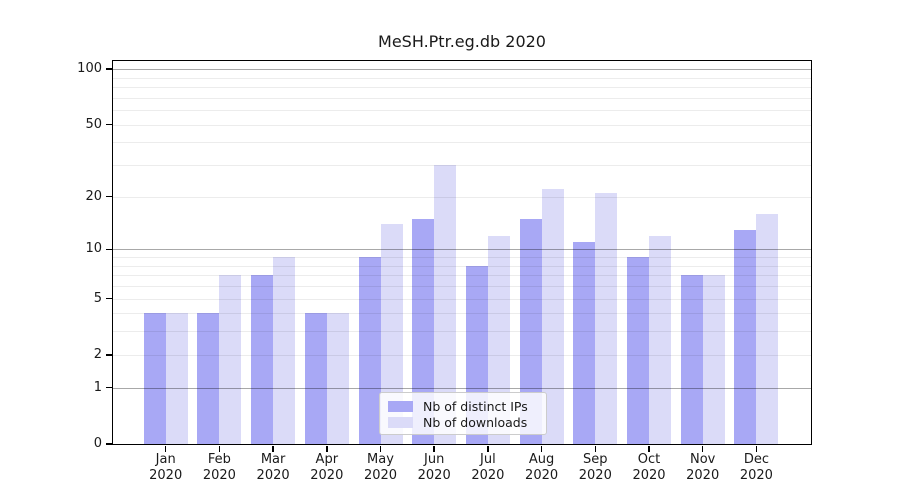 This screenshot has height=500, width=900. Describe the element at coordinates (93, 196) in the screenshot. I see `y-tick-label-20: 20` at that location.